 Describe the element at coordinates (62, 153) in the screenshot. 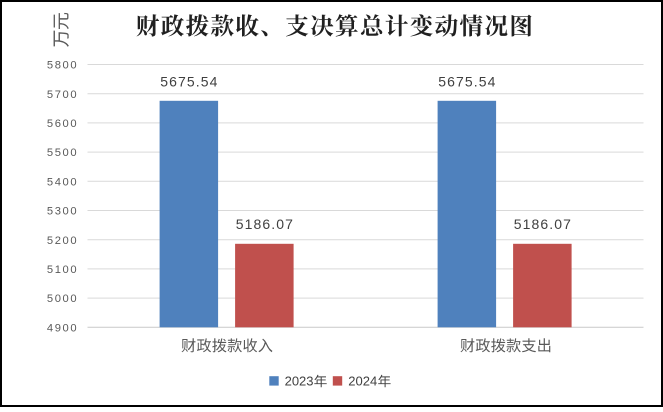

I see `svg-text: 5500` at that location.